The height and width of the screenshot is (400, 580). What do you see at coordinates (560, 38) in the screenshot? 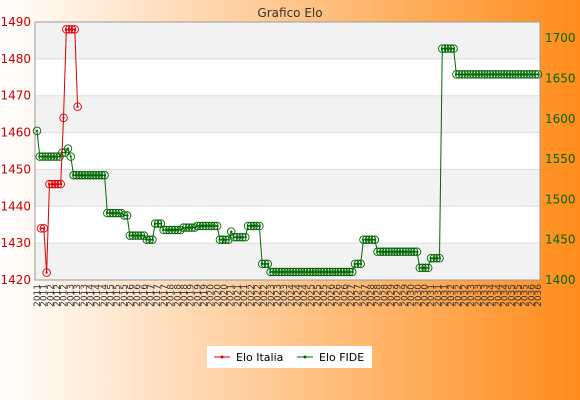
I see `y-right-tick-label: 1700` at bounding box center [560, 38].